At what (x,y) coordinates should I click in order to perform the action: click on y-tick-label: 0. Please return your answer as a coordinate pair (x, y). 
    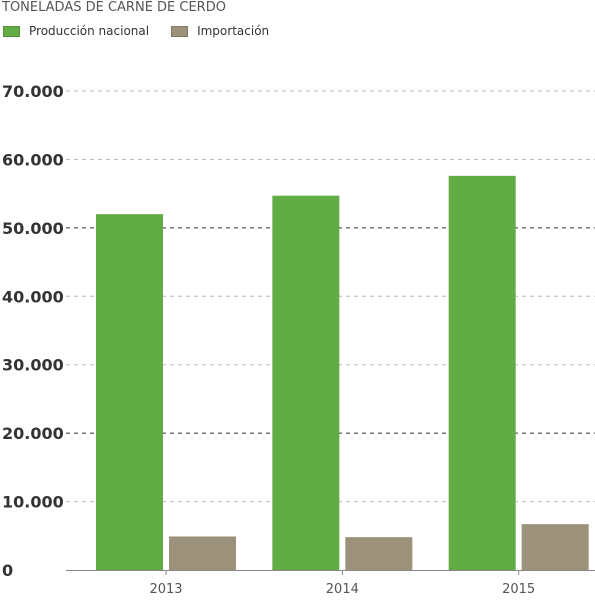
    Looking at the image, I should click on (7, 570).